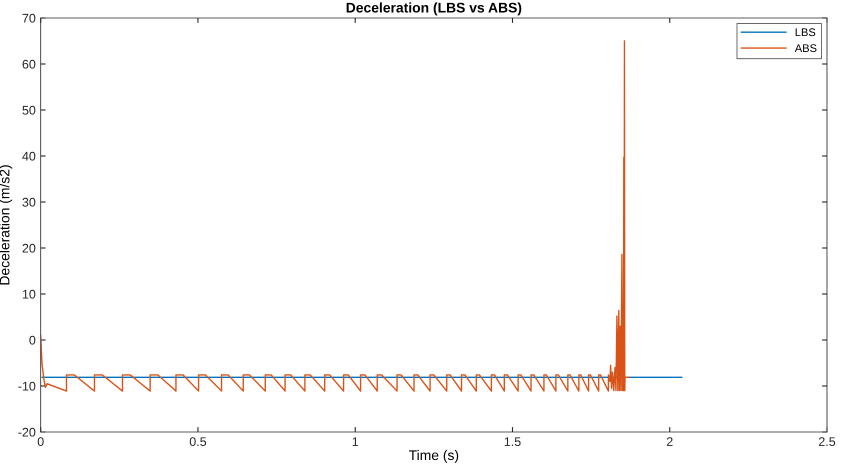  I want to click on y-tick-label: 50, so click(29, 110).